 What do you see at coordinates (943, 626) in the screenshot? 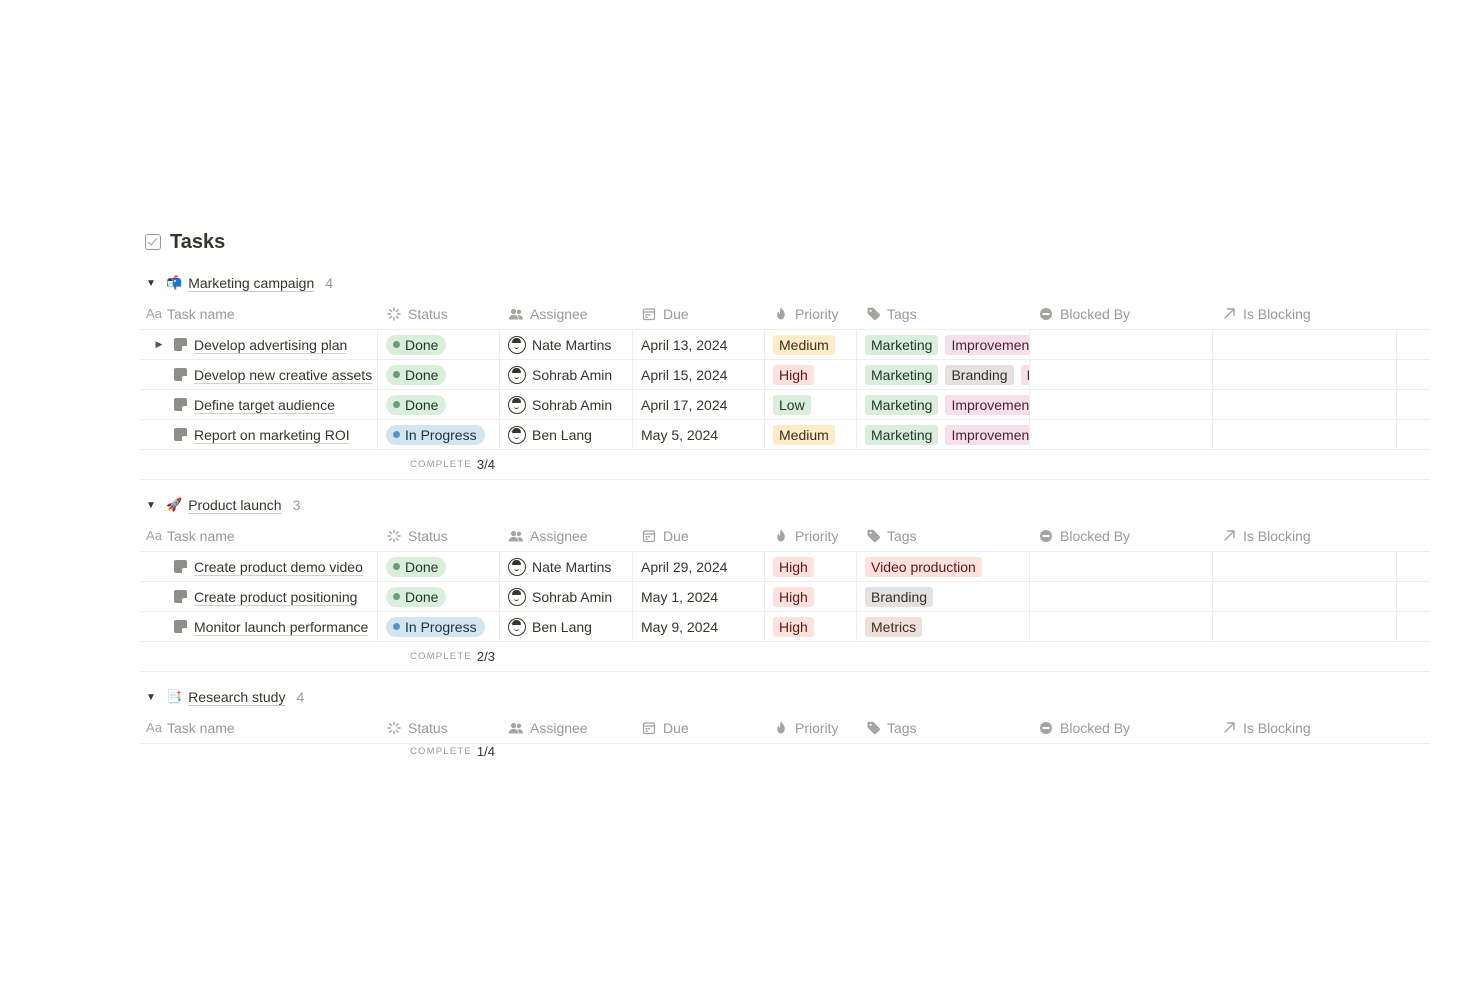
I see `tags-cell: Metrics` at bounding box center [943, 626].